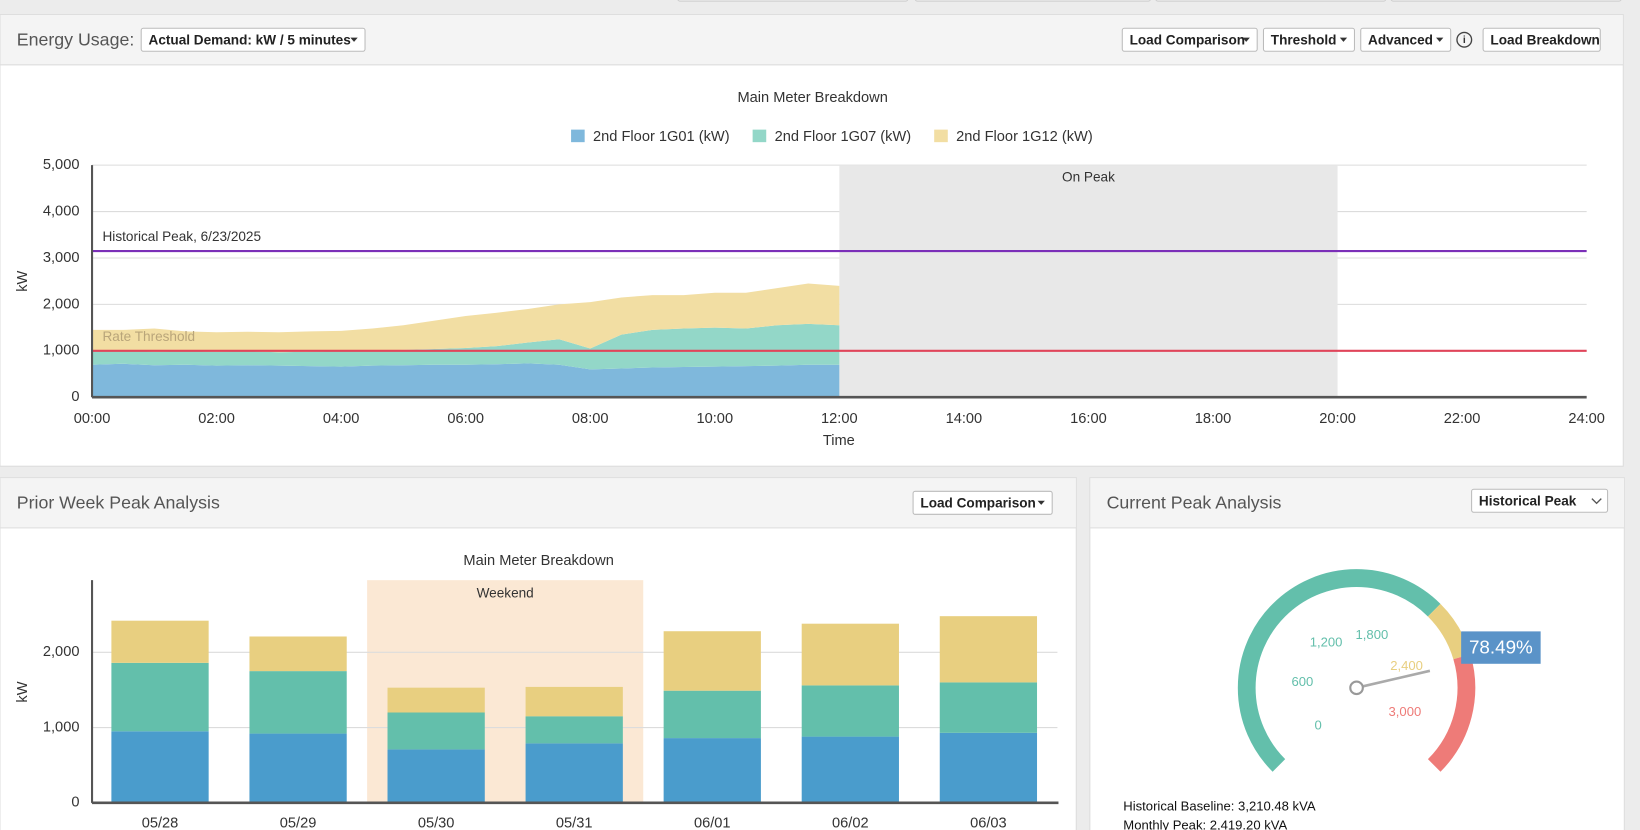  Describe the element at coordinates (590, 419) in the screenshot. I see `x-tick-label: 08:00` at that location.